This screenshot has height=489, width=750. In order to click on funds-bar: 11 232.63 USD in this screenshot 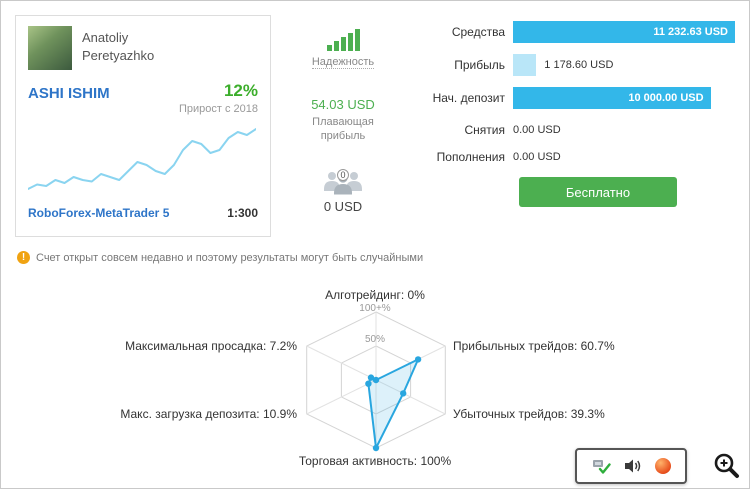, I will do `click(624, 32)`.